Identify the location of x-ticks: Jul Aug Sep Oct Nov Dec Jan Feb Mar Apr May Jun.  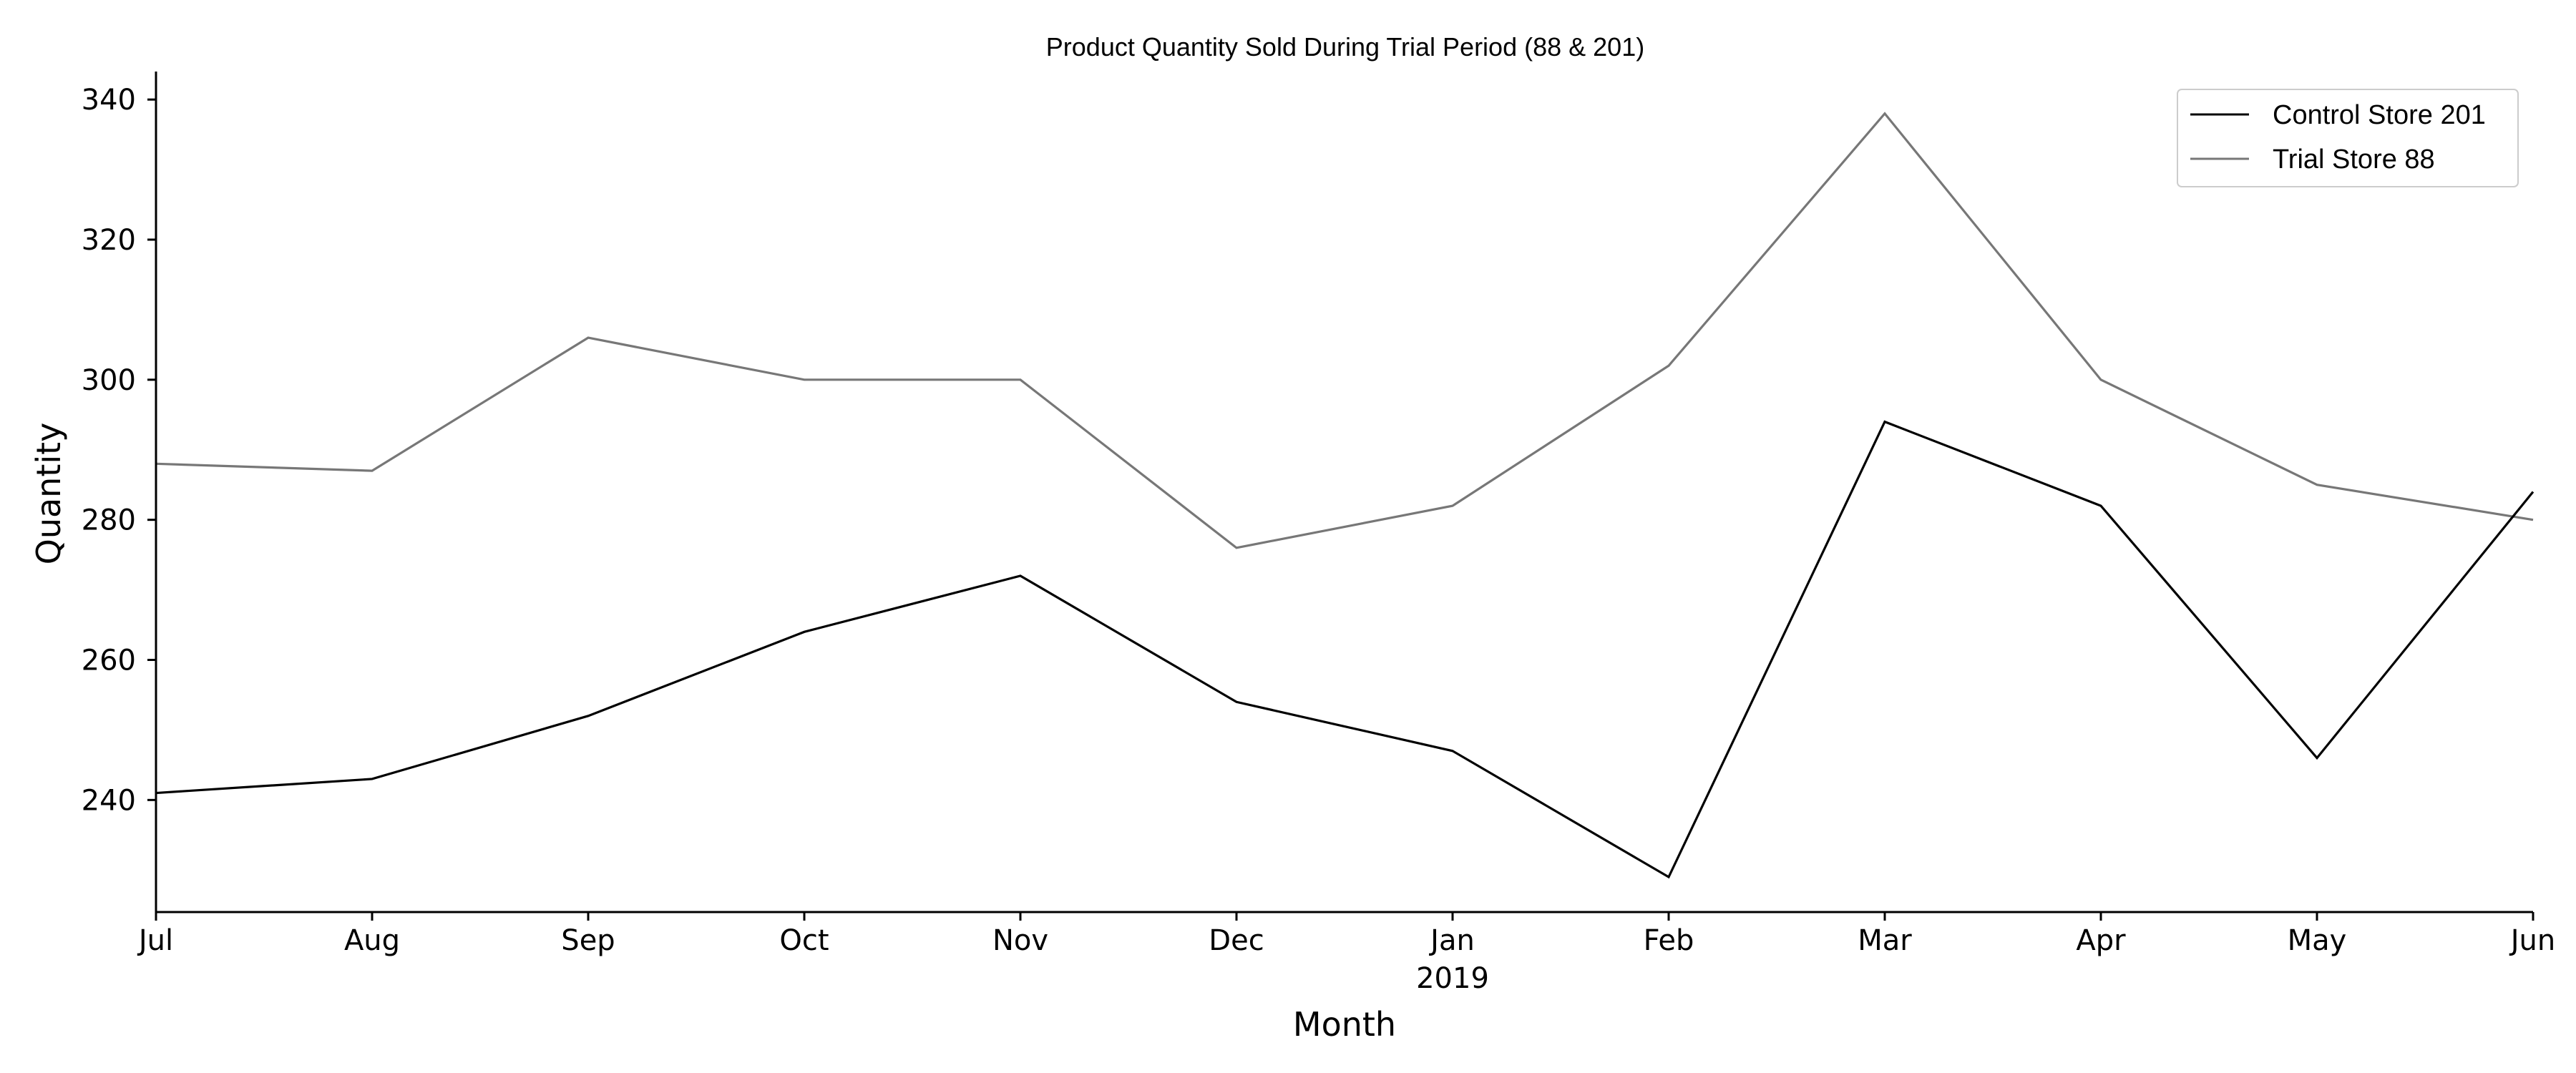
(1346, 934).